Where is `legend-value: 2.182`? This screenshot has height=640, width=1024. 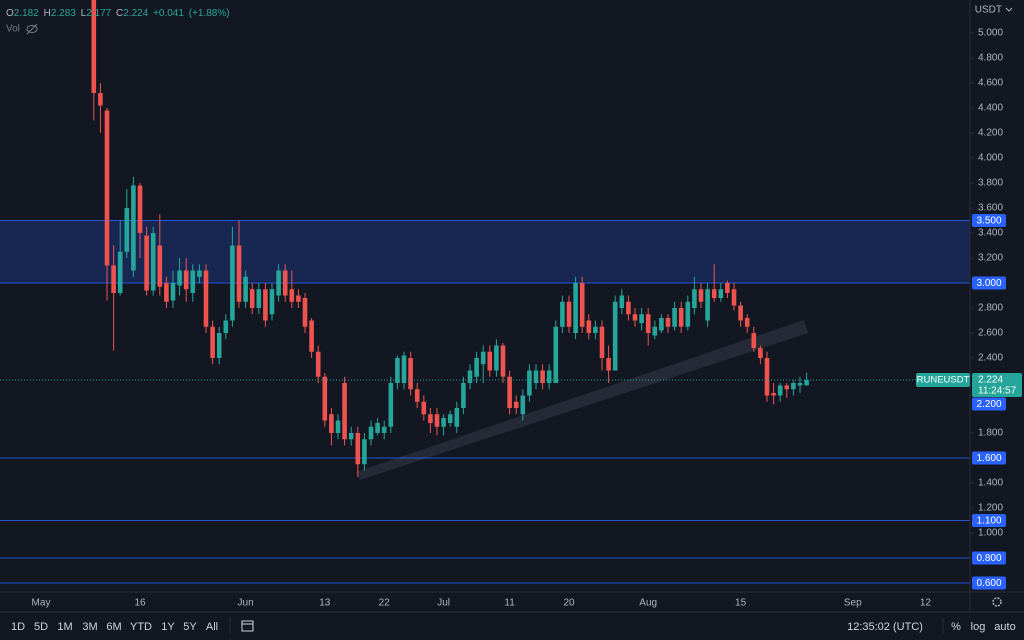 legend-value: 2.182 is located at coordinates (26, 13).